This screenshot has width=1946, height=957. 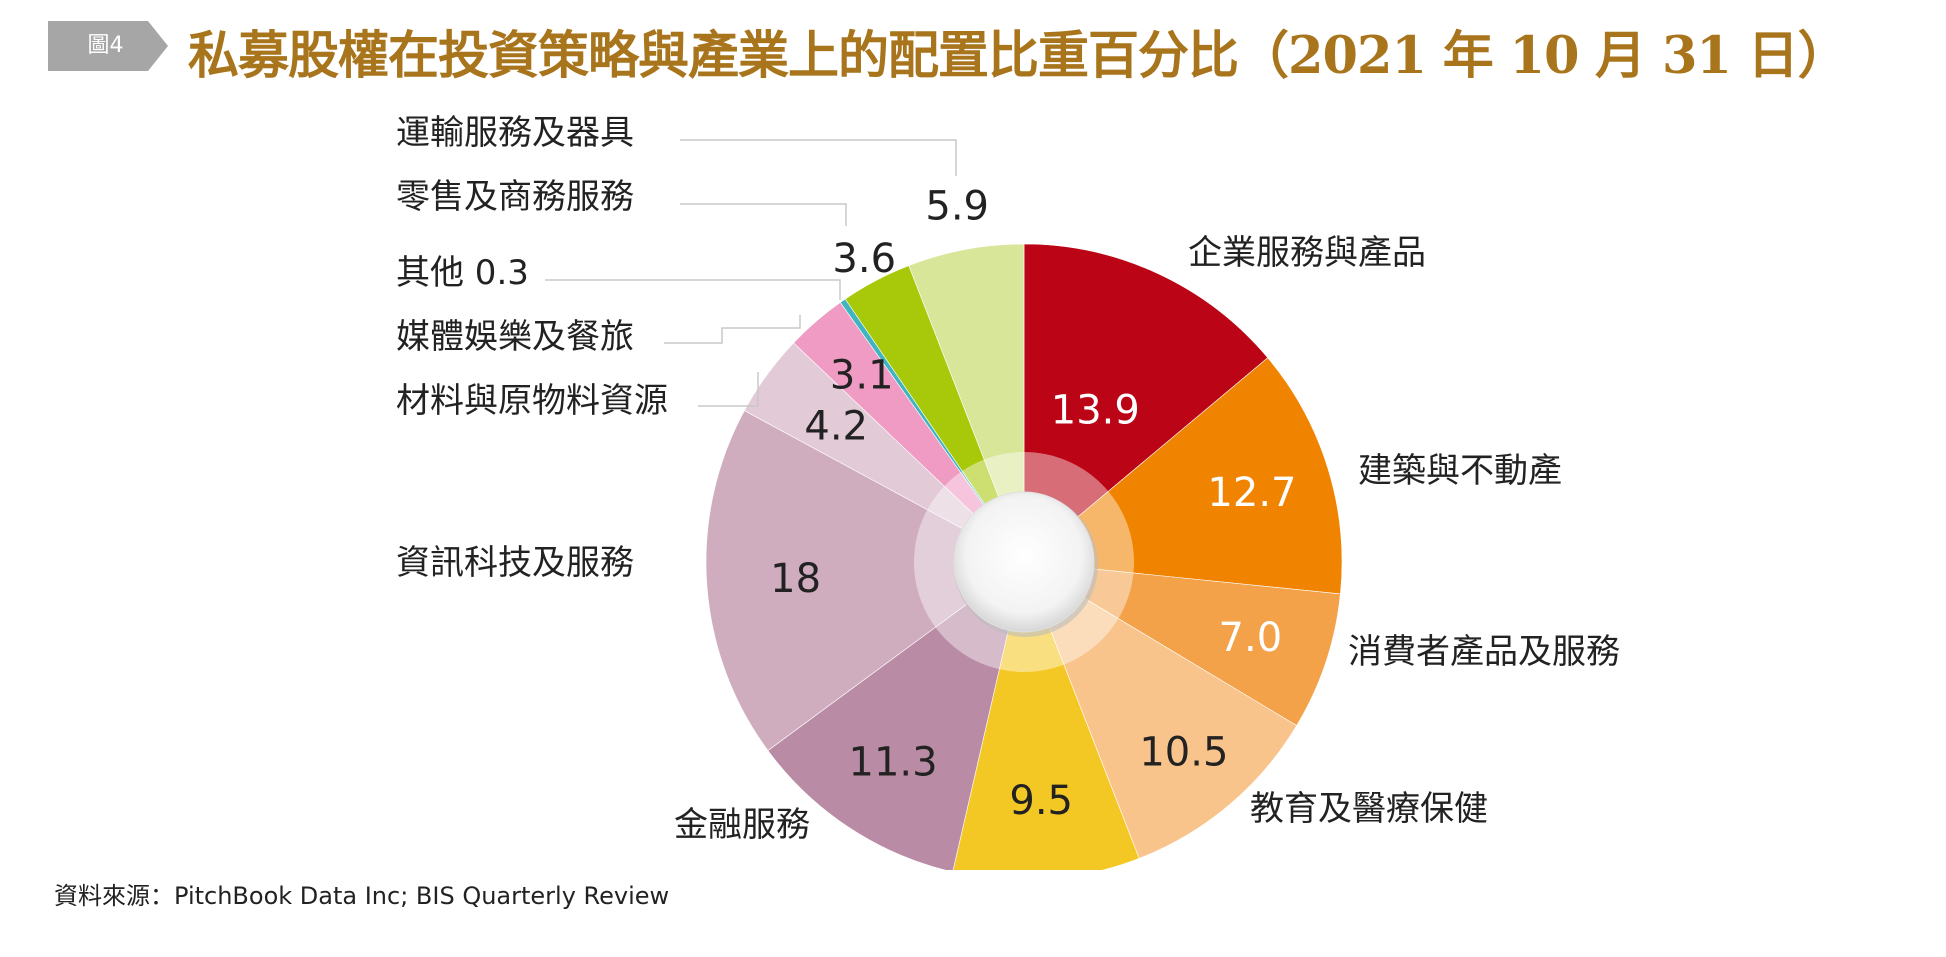 I want to click on category-label: 資訊科技及服務, so click(x=515, y=563).